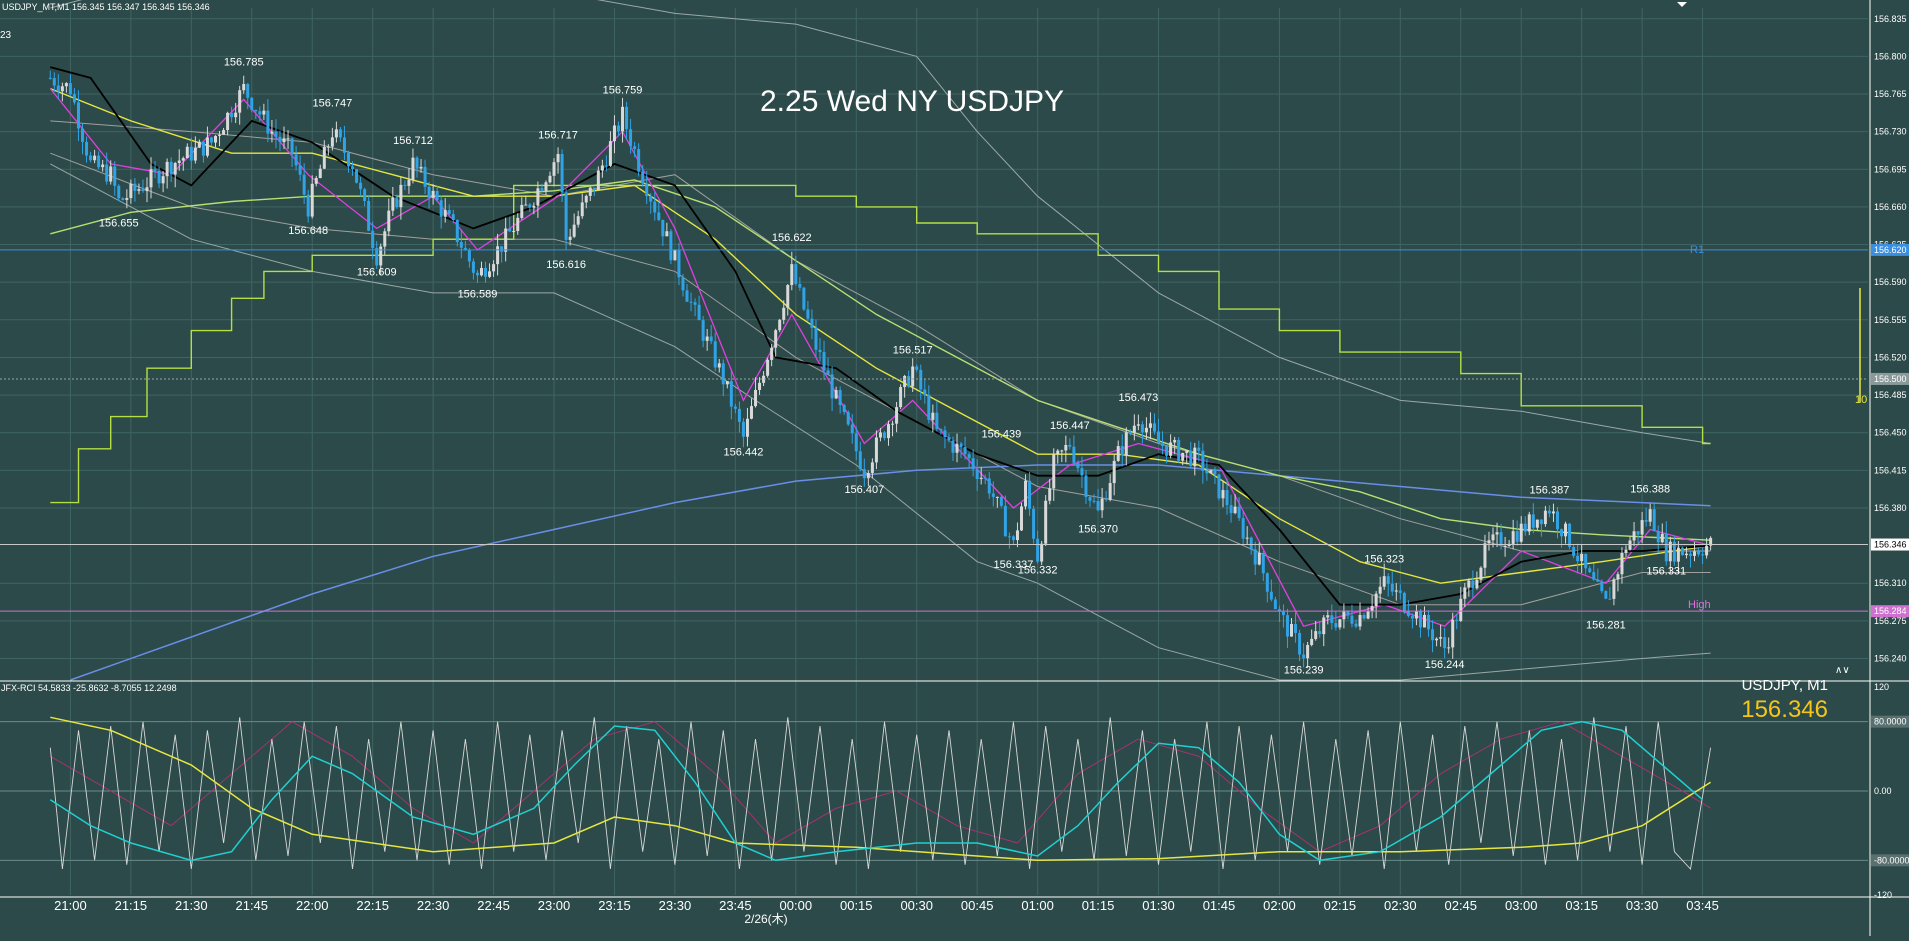 The height and width of the screenshot is (941, 1909). What do you see at coordinates (377, 273) in the screenshot?
I see `price-annotation: 156.609` at bounding box center [377, 273].